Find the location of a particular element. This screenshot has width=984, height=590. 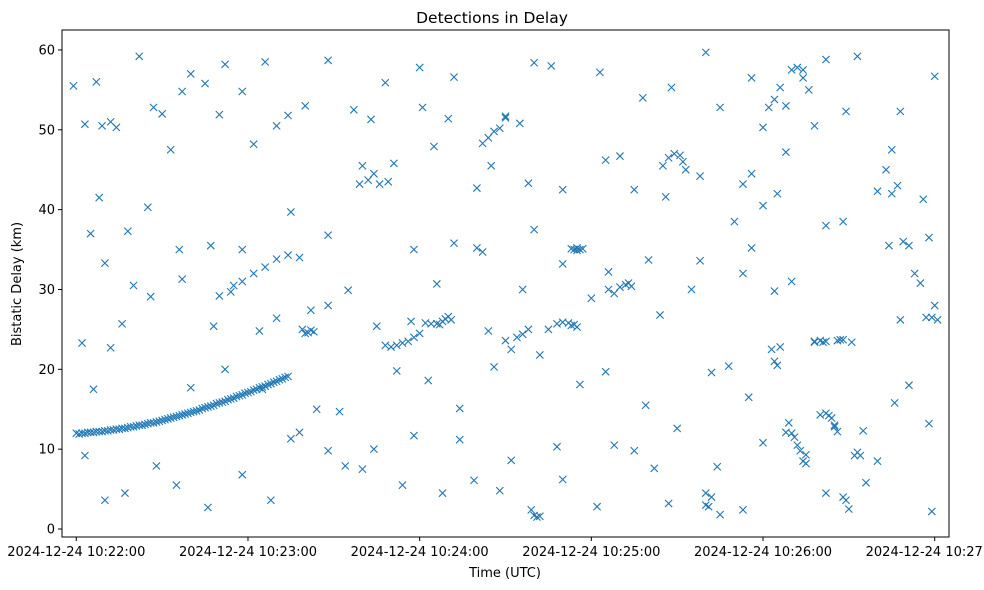

y-tick-label: 0 is located at coordinates (51, 530).